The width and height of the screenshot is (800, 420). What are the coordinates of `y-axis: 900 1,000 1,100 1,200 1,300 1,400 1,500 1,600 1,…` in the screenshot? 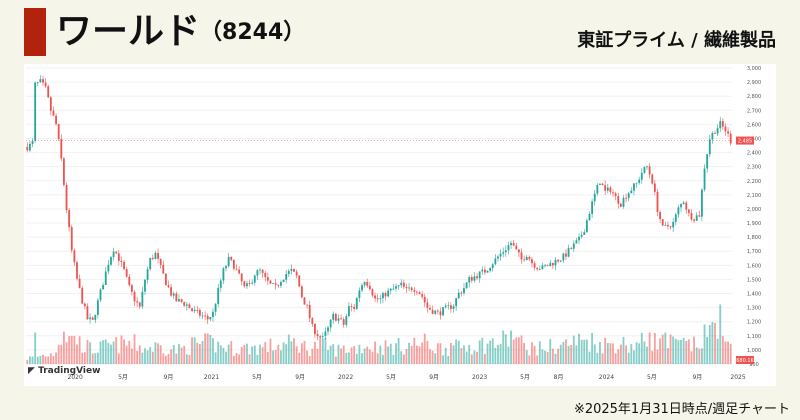 It's located at (754, 217).